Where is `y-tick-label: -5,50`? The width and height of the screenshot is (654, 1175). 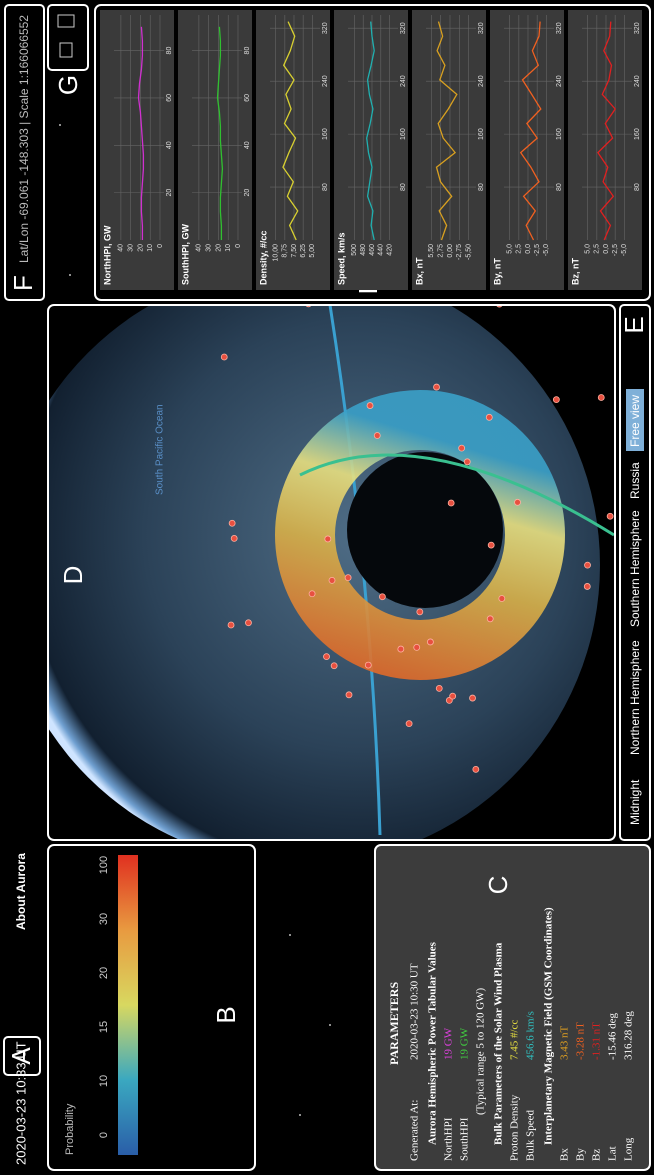 y-tick-label: -5,50 is located at coordinates (468, 252).